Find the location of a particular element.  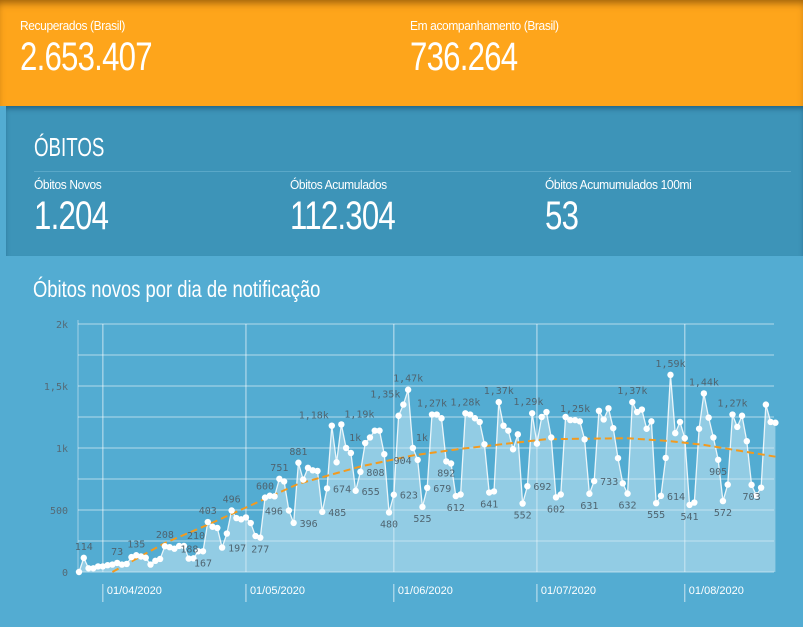

data-label: 733 is located at coordinates (609, 482).